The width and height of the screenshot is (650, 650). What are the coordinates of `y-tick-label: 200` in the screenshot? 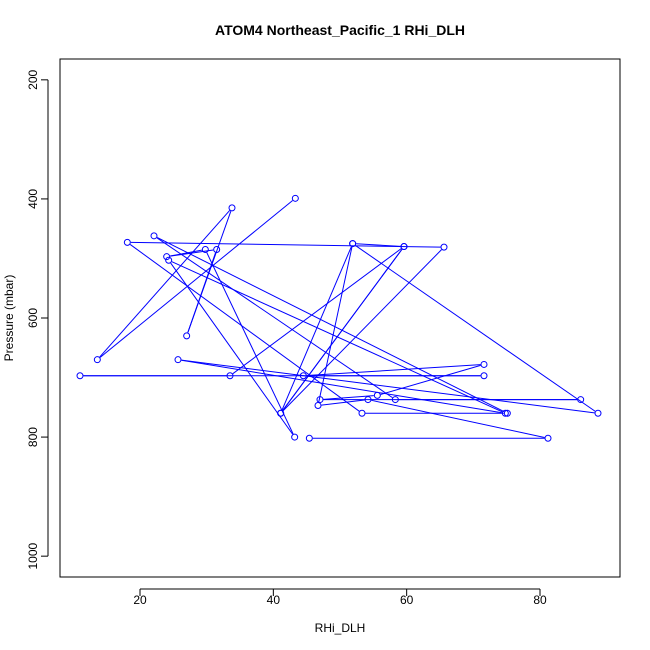 It's located at (33, 80).